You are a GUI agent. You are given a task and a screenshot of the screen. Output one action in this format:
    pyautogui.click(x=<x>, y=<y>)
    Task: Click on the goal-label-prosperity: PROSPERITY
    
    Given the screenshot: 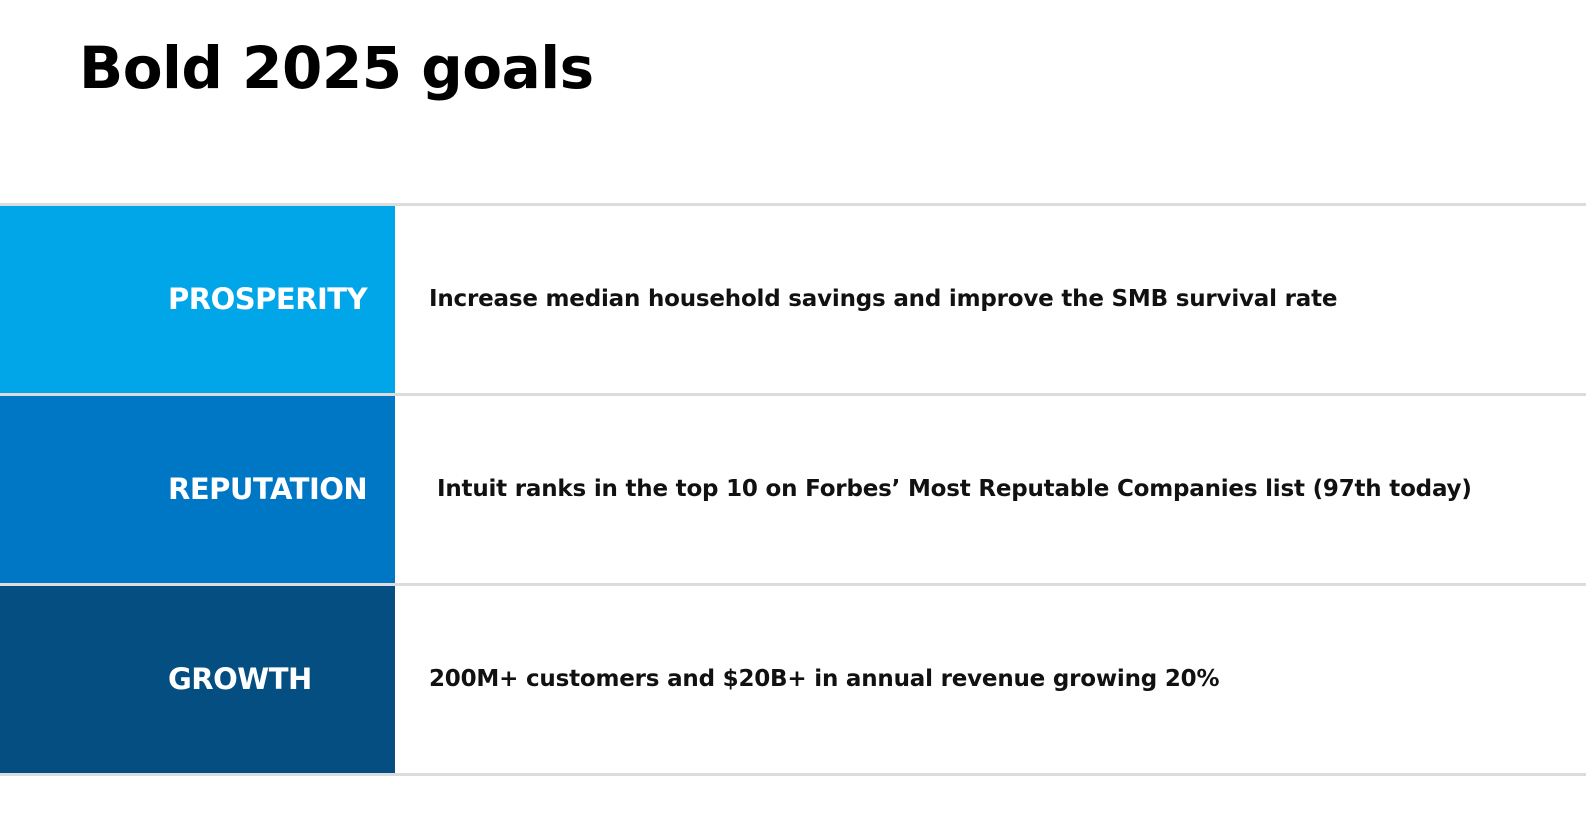 What is the action you would take?
    pyautogui.click(x=268, y=298)
    